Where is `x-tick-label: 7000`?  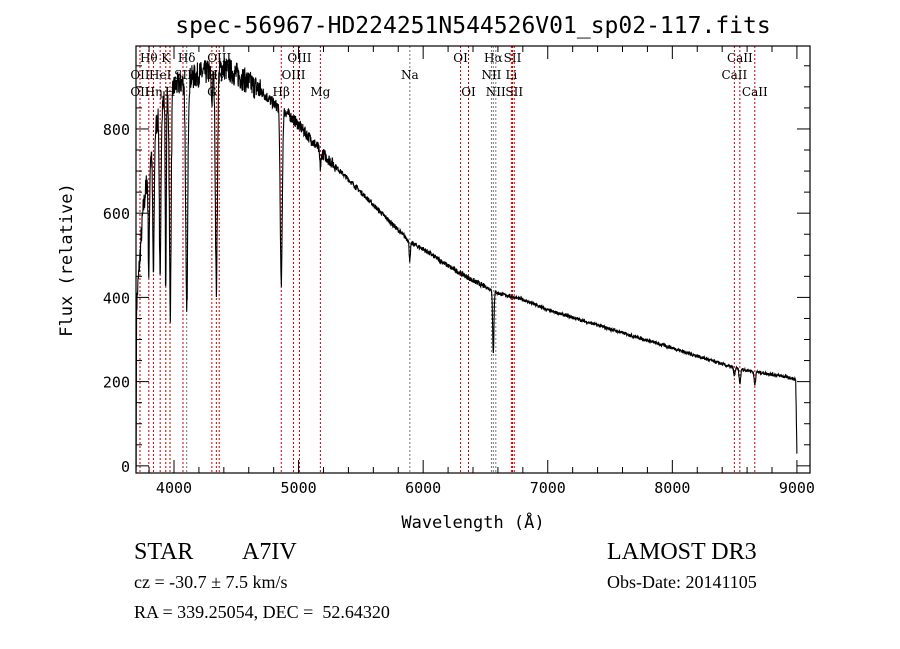
x-tick-label: 7000 is located at coordinates (548, 488).